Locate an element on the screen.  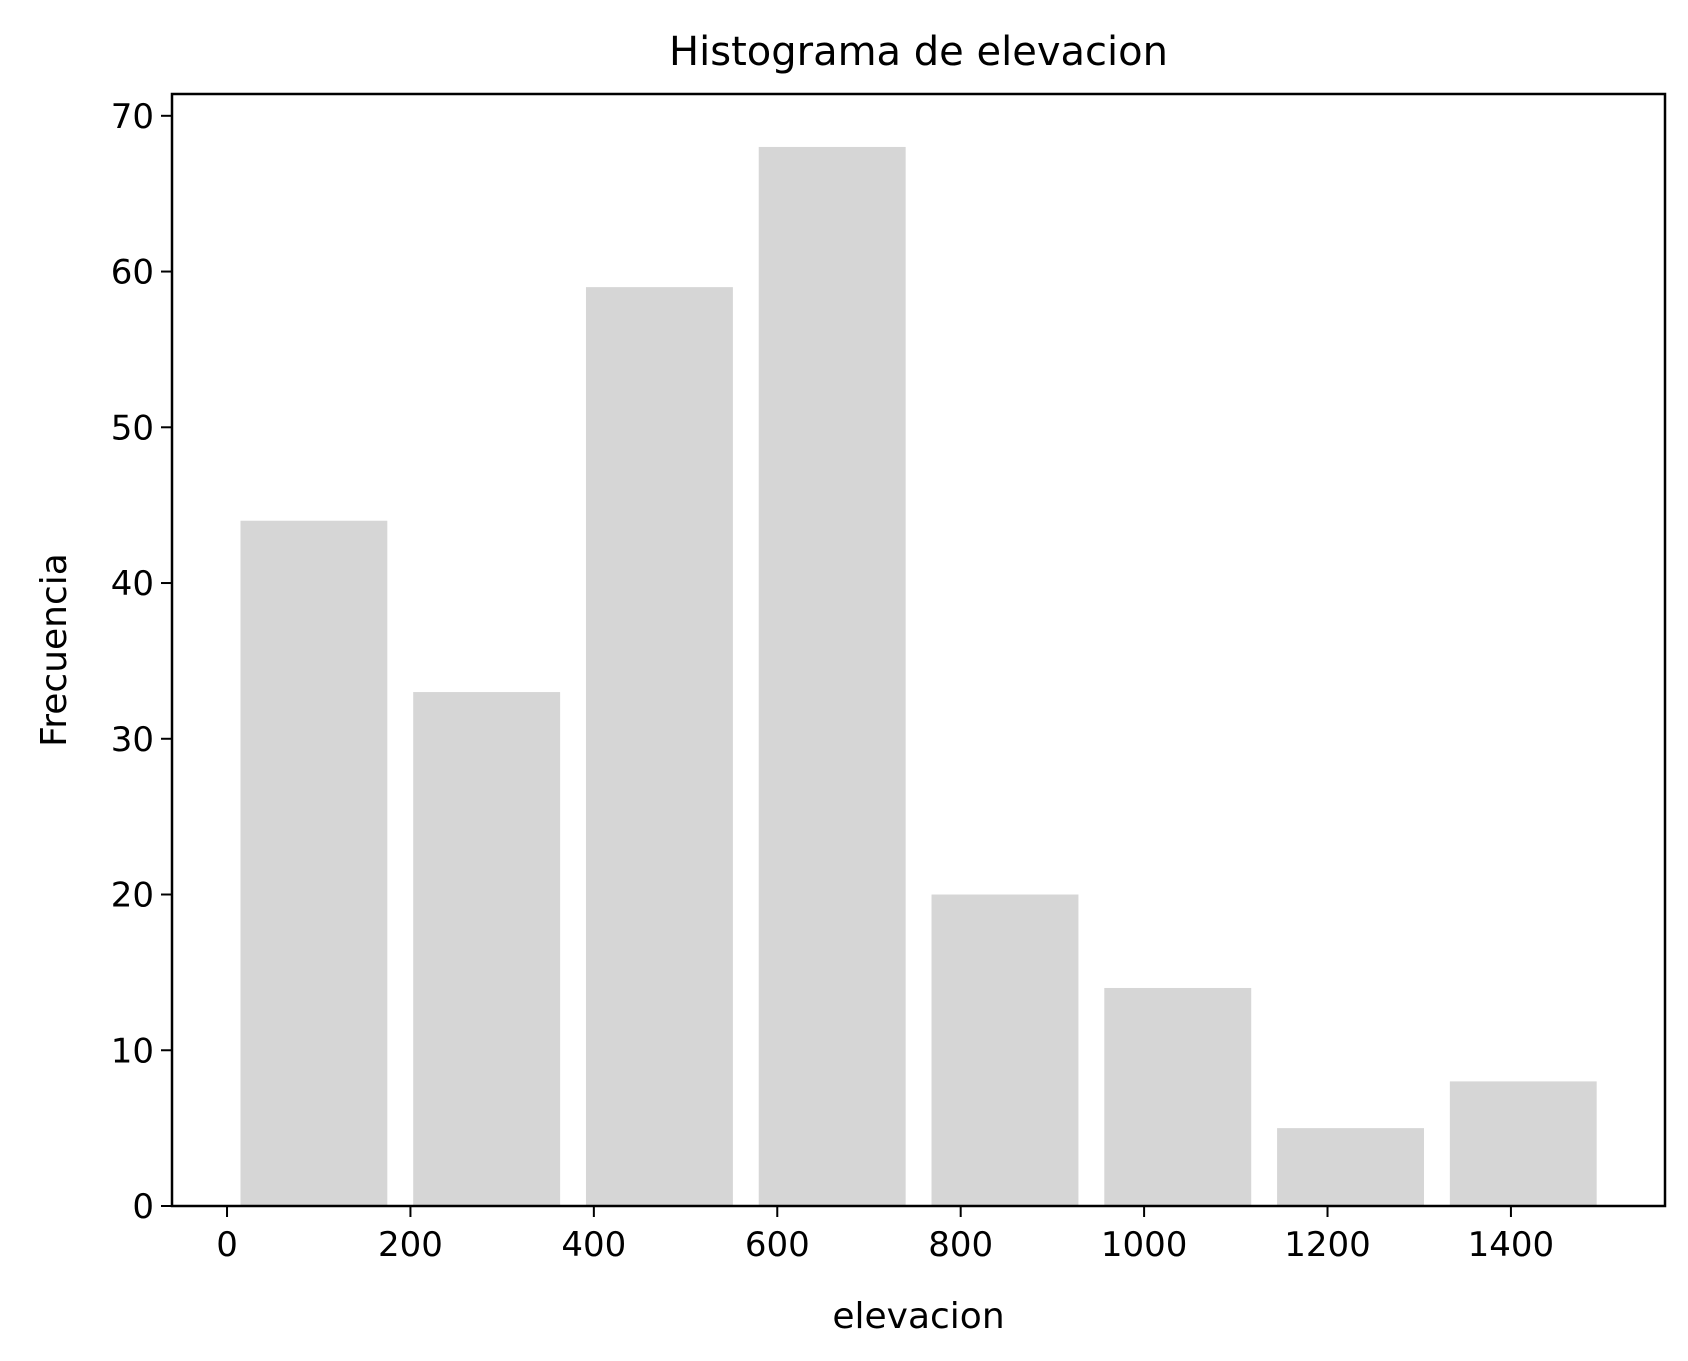
chart-title: Histograma de elevacion is located at coordinates (918, 52).